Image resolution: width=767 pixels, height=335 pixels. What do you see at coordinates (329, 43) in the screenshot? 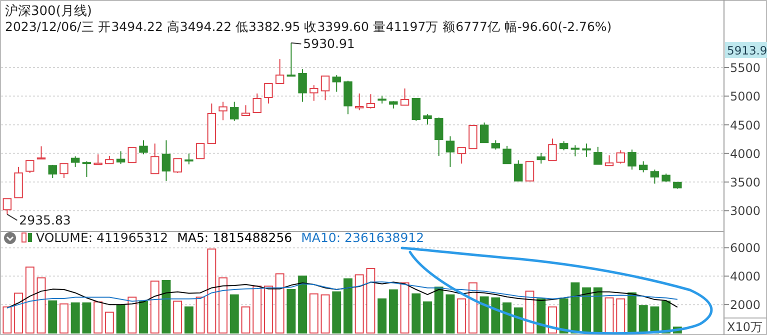
I see `annotation: 5930.91` at bounding box center [329, 43].